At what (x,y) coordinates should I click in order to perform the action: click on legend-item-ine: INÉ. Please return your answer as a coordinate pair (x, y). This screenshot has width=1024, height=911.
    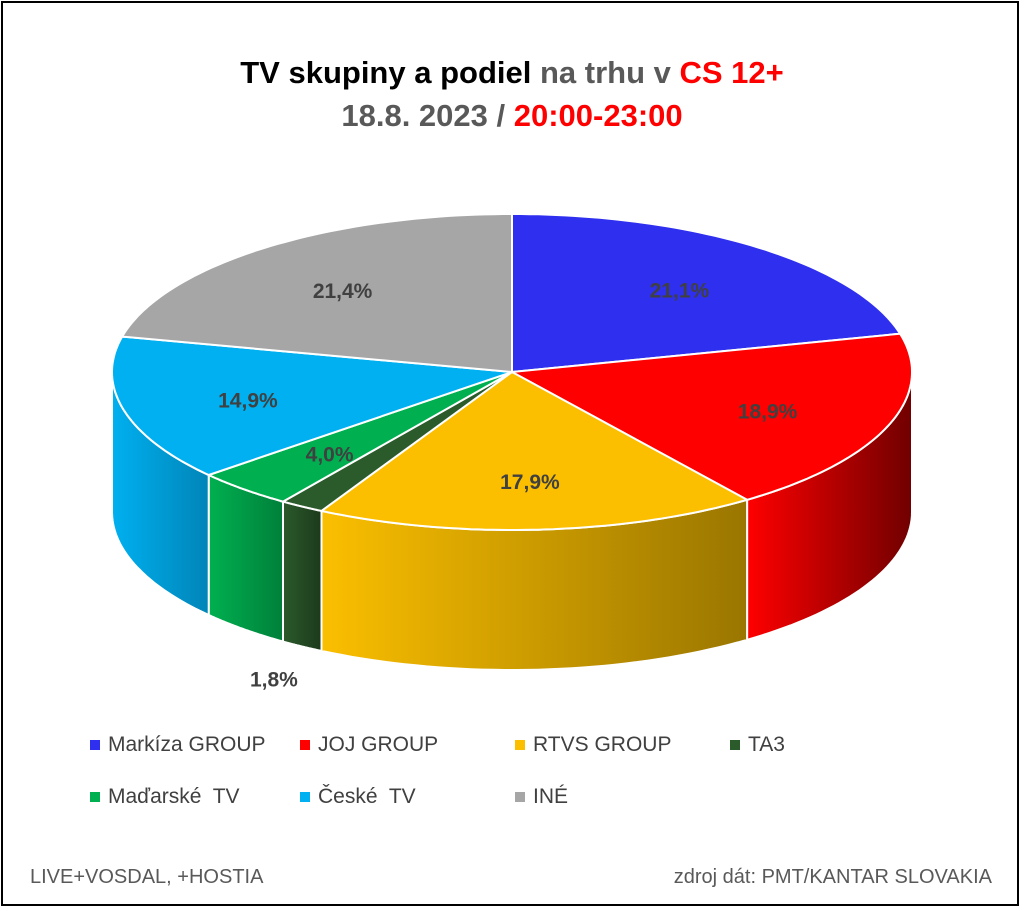
    Looking at the image, I should click on (541, 797).